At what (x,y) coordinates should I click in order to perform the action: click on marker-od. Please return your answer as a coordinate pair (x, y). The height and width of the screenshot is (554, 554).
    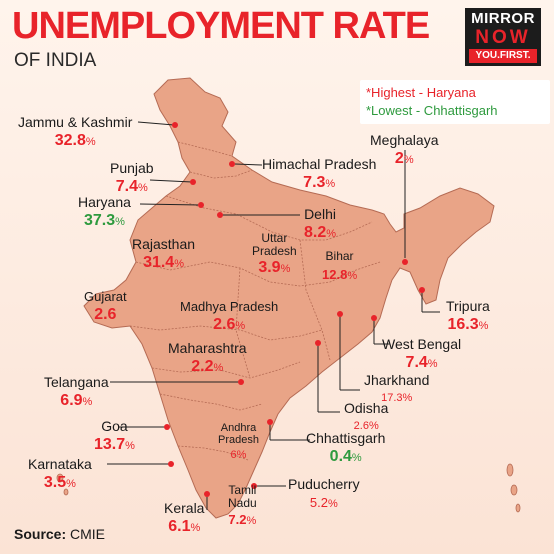
    Looking at the image, I should click on (318, 343).